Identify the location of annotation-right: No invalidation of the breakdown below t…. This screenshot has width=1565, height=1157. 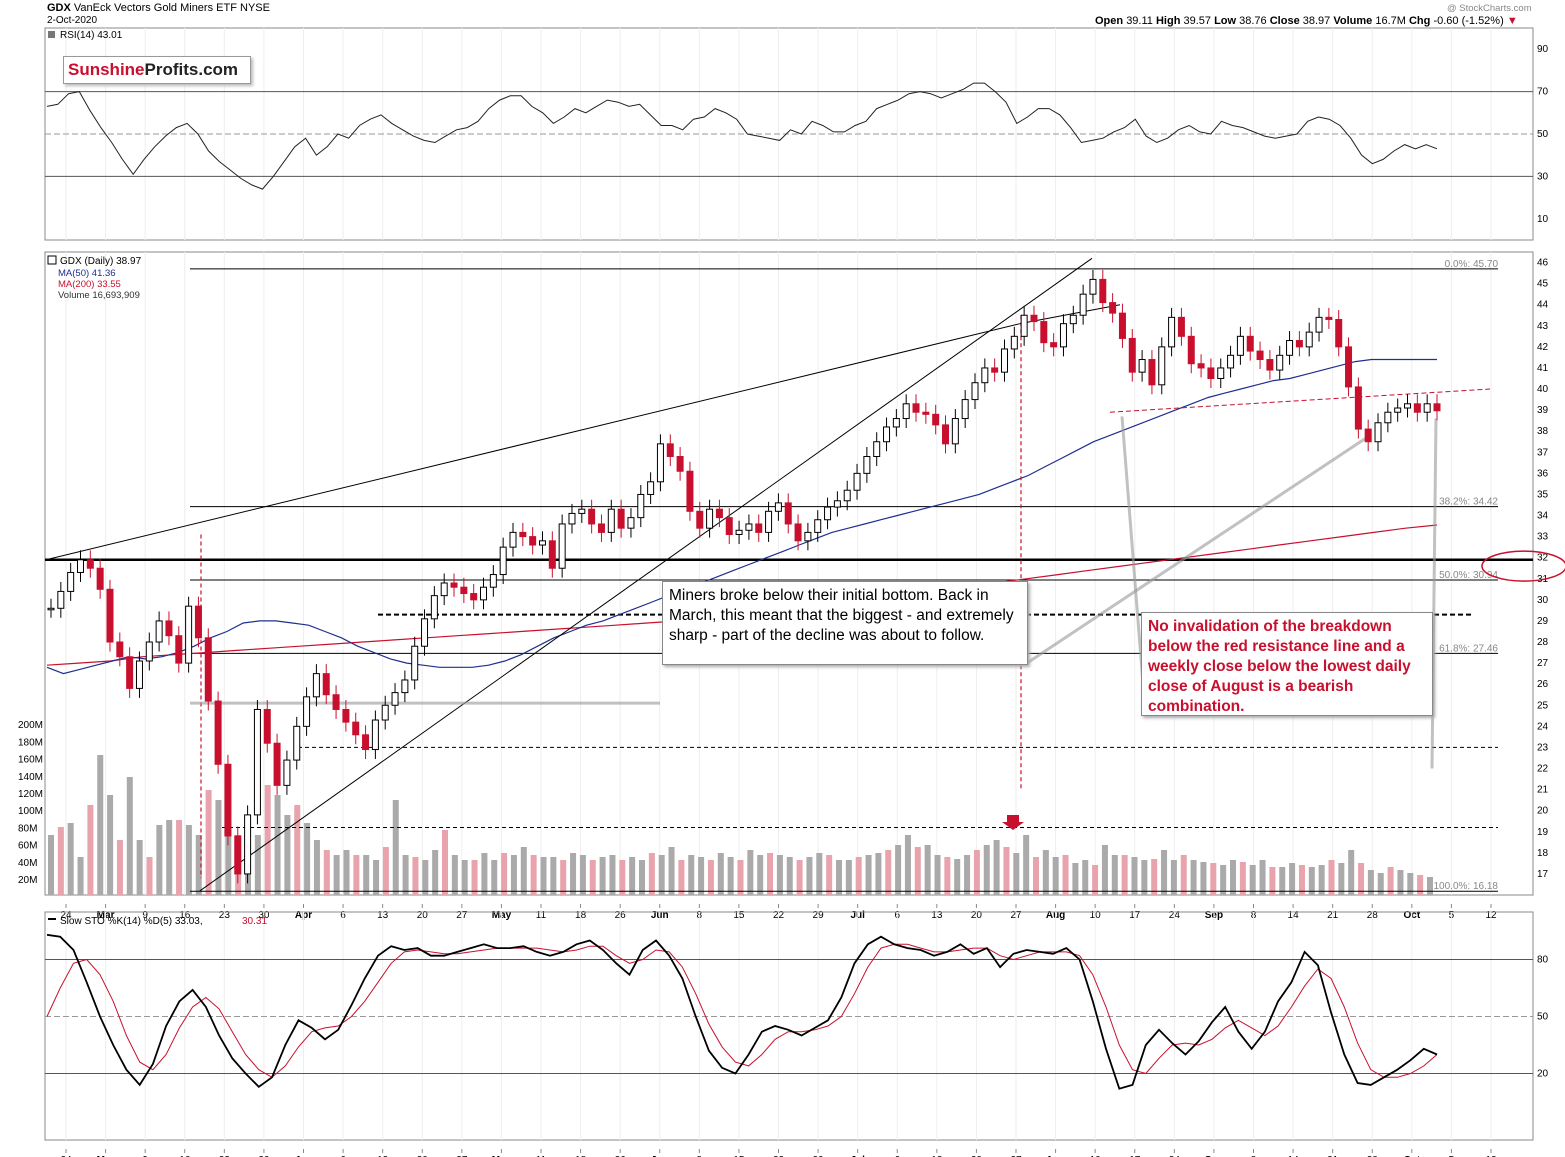
(1287, 664).